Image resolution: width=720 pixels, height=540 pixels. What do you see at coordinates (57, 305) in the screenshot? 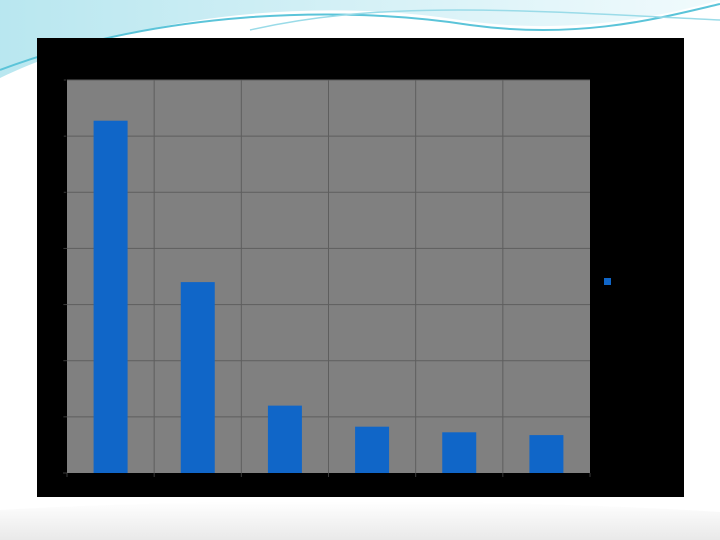
I see `y-tick-label: 600` at bounding box center [57, 305].